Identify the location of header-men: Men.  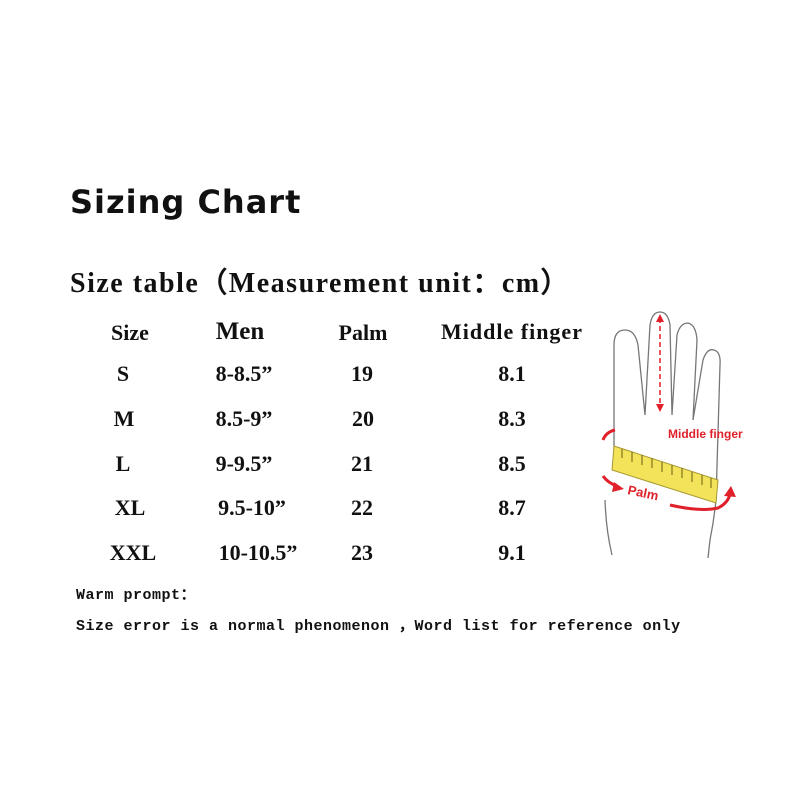
(240, 331).